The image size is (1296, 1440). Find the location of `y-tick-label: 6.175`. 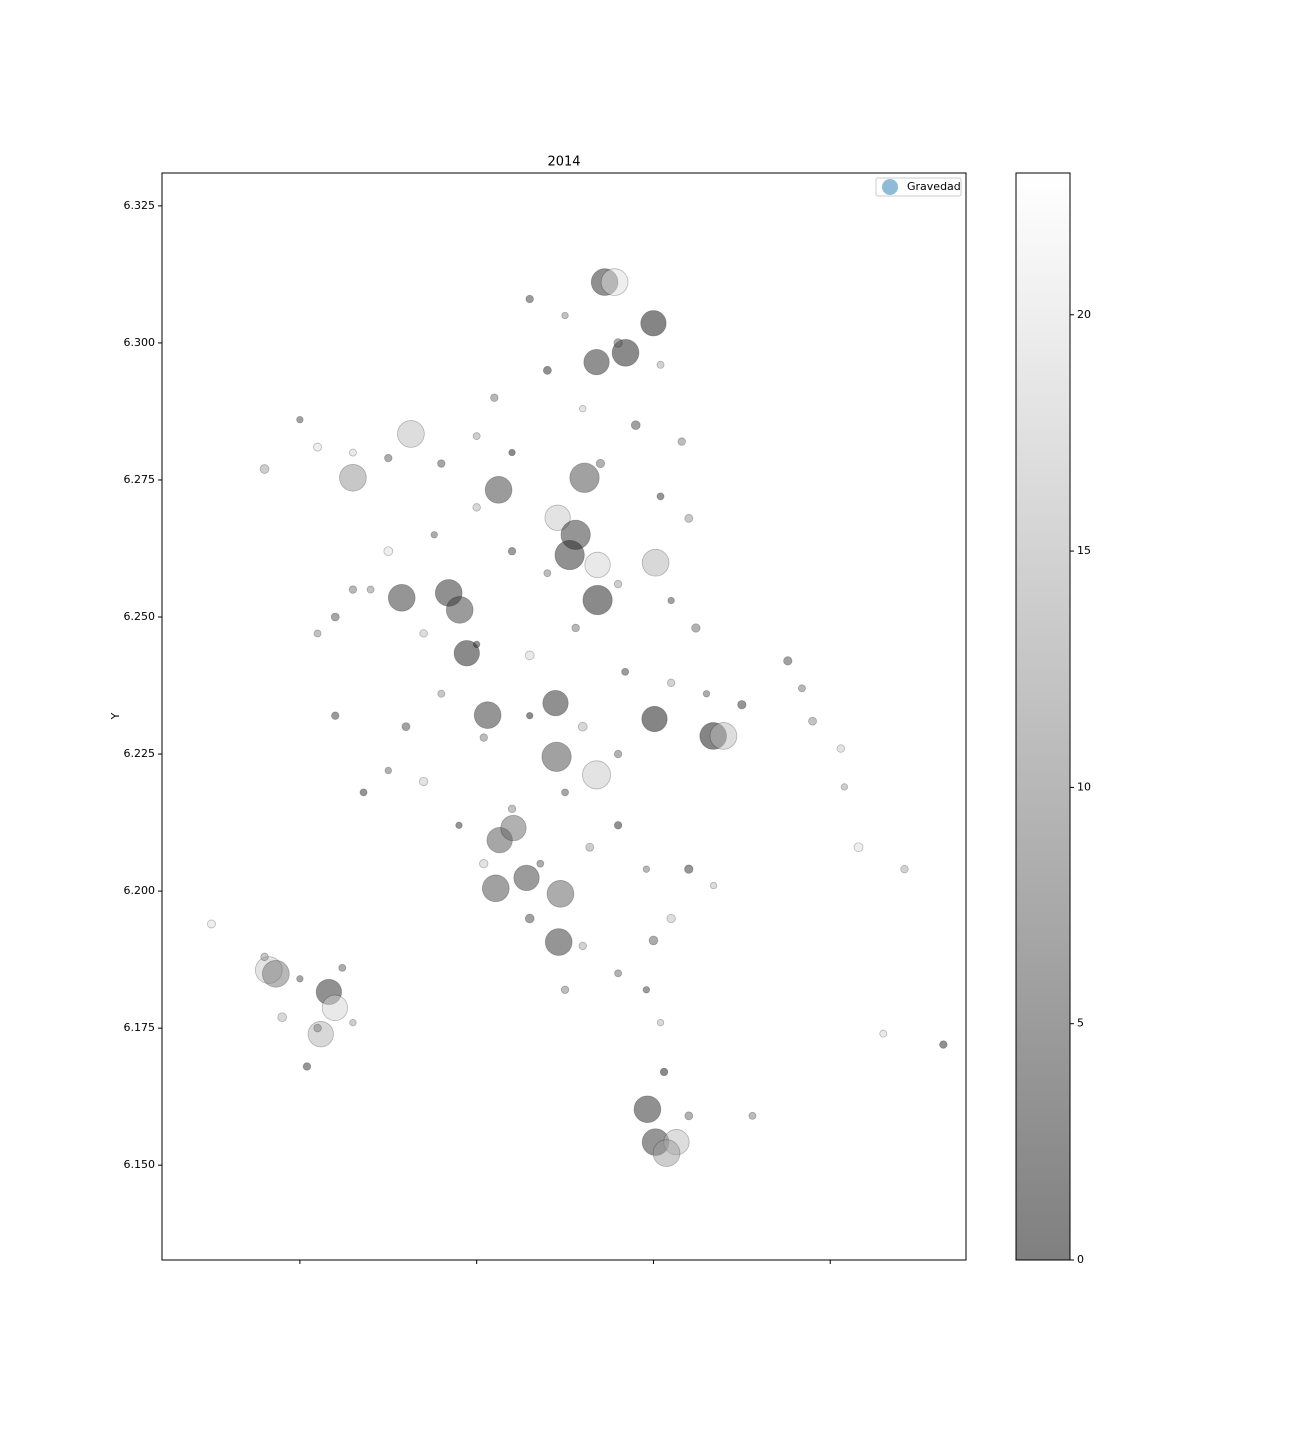

y-tick-label: 6.175 is located at coordinates (140, 1027).